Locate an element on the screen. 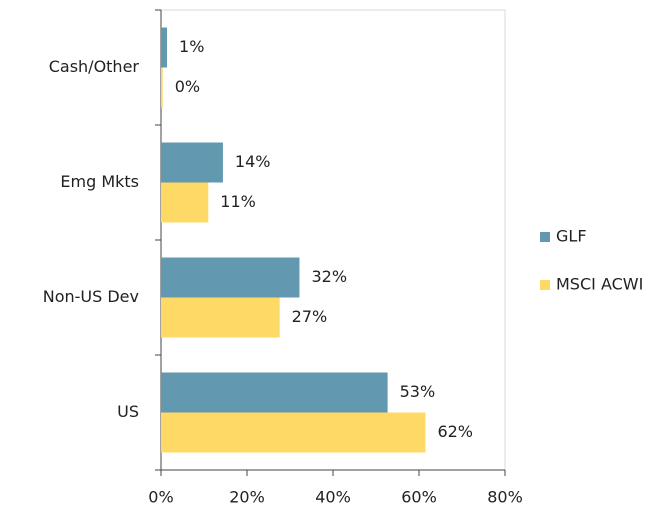 This screenshot has width=669, height=514. y-tick-label: Non-US Dev is located at coordinates (91, 296).